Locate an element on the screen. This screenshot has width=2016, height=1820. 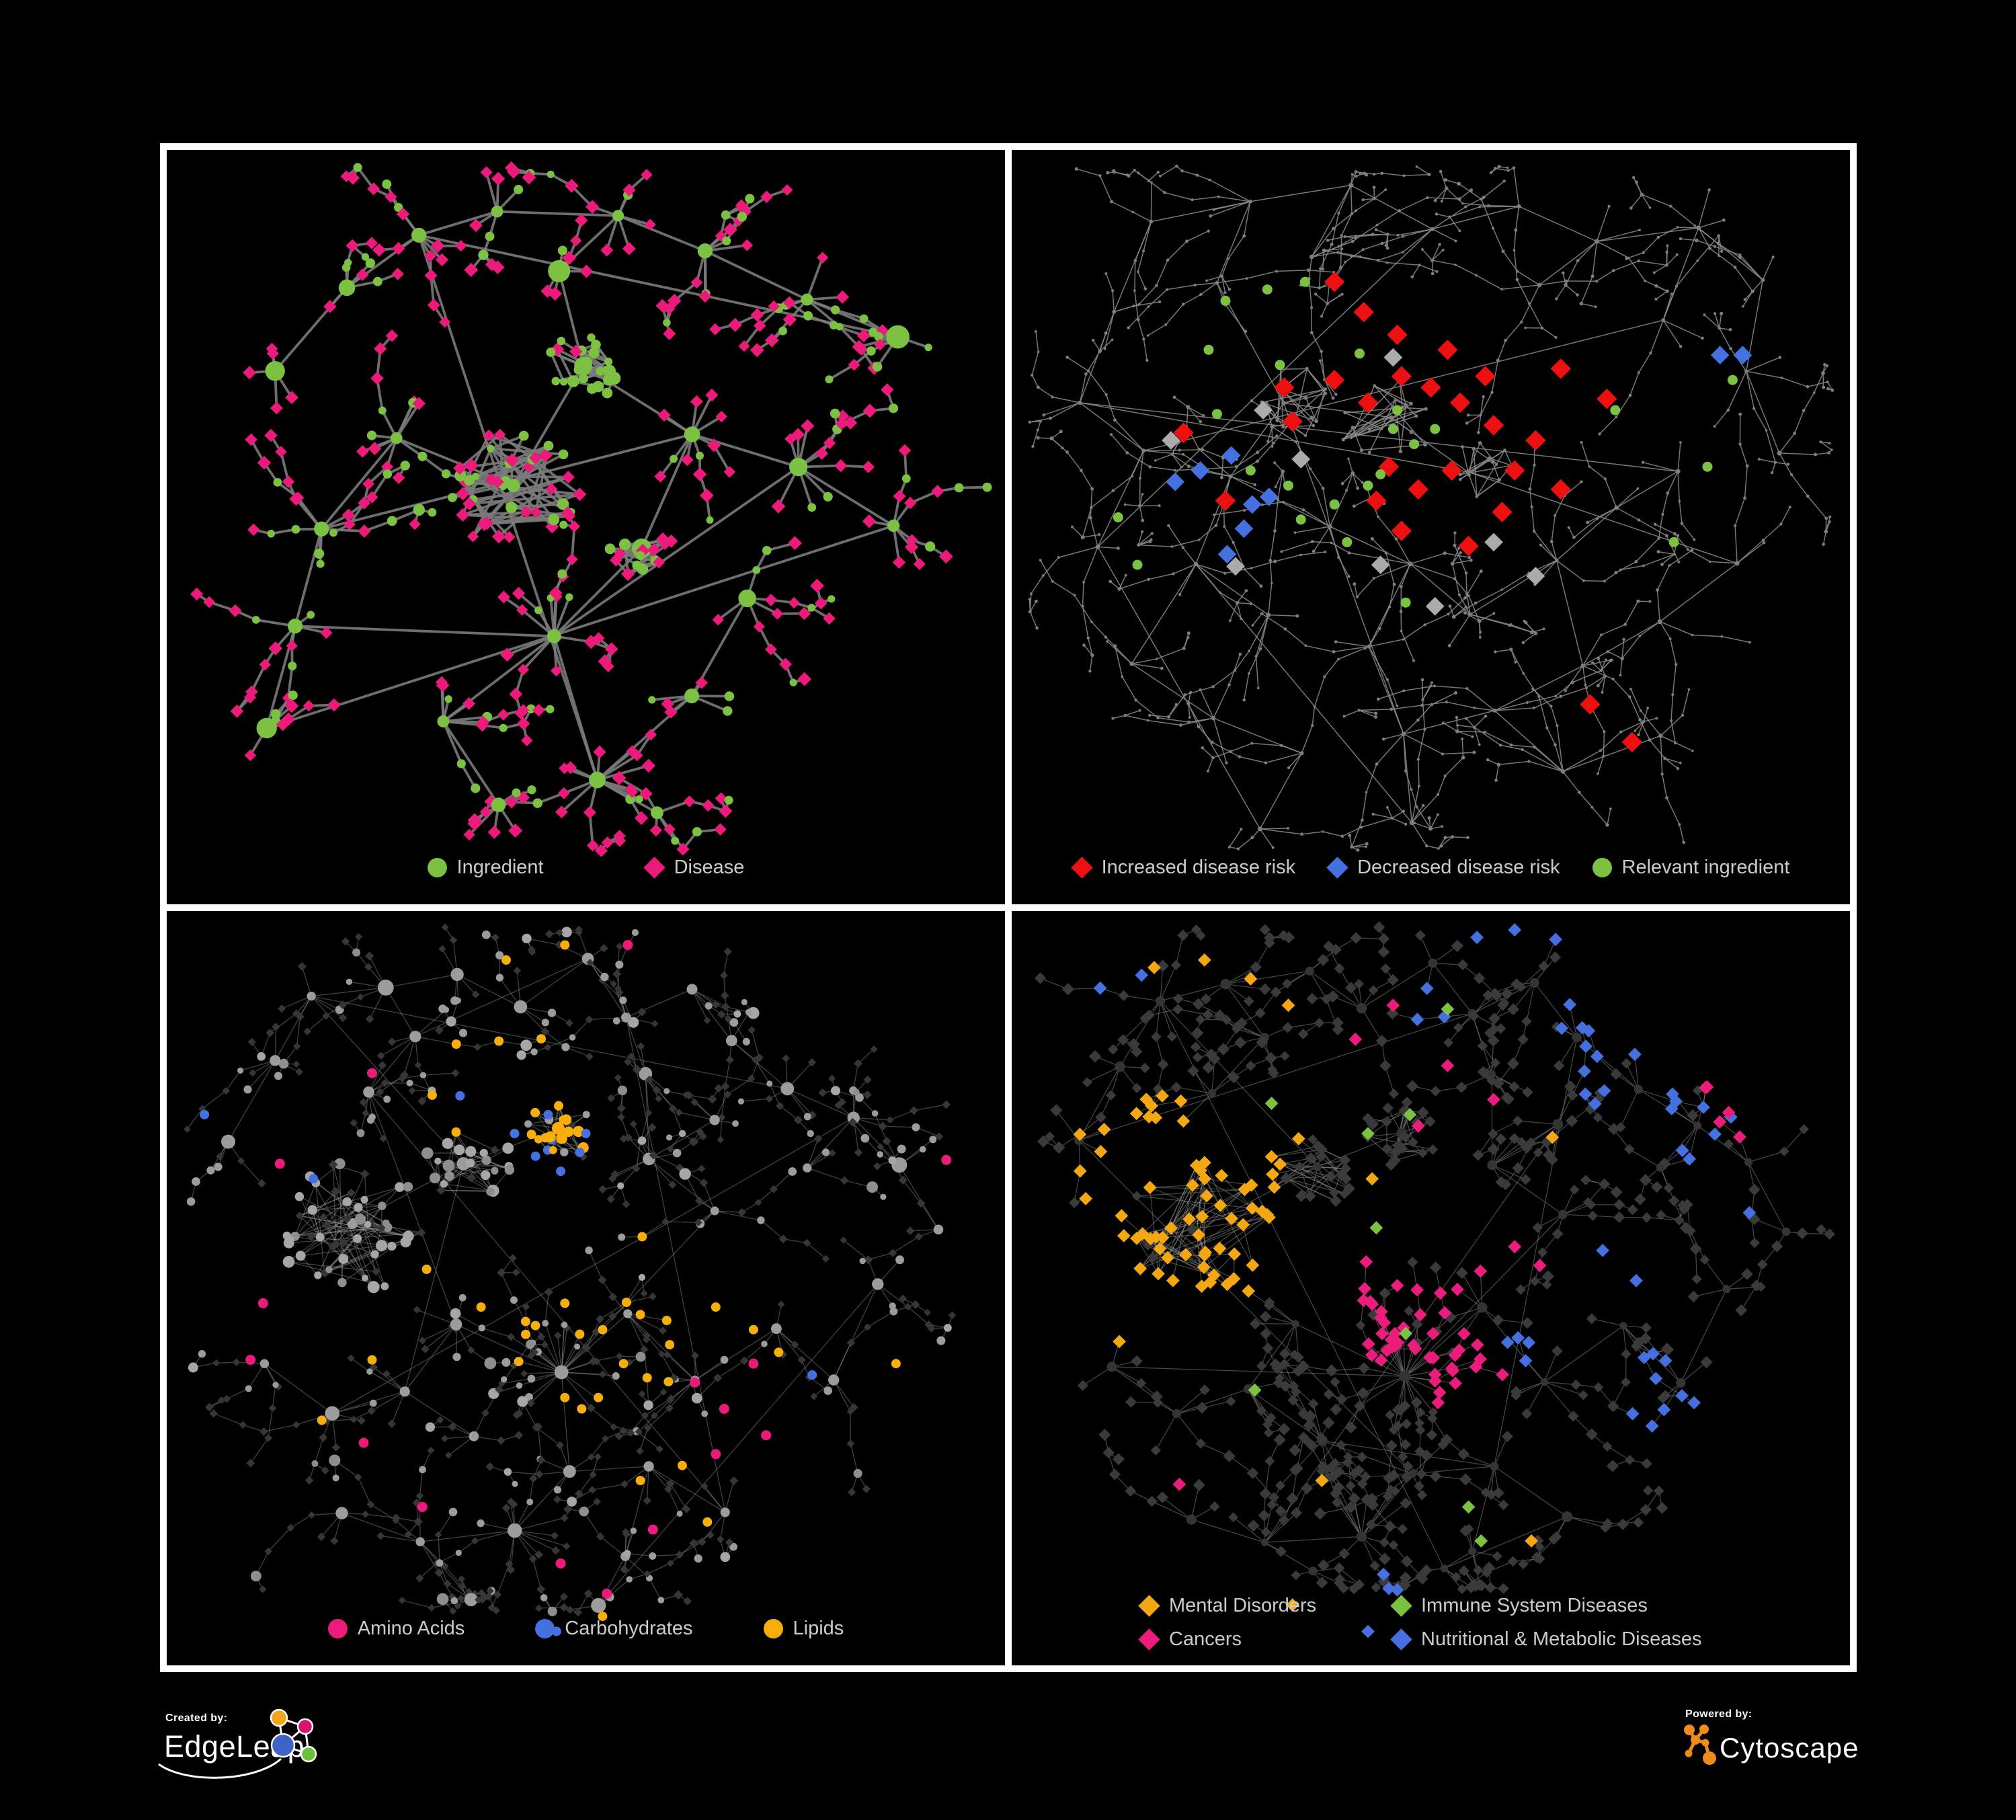
legend-item-lipids: Lipids is located at coordinates (803, 1629).